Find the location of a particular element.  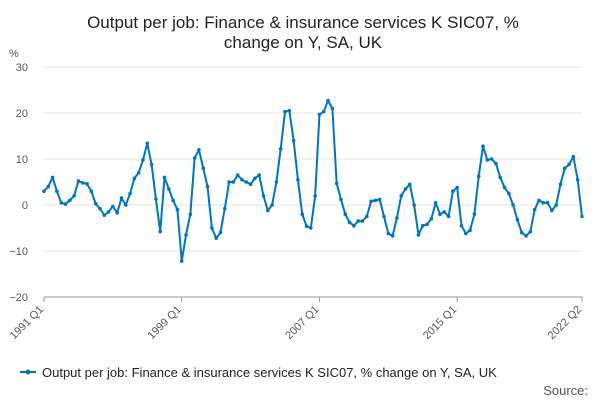

x-axis: 1991 Q1 1999 Q1 2007 Q1 2015 Q1 2022 Q2 is located at coordinates (296, 319).